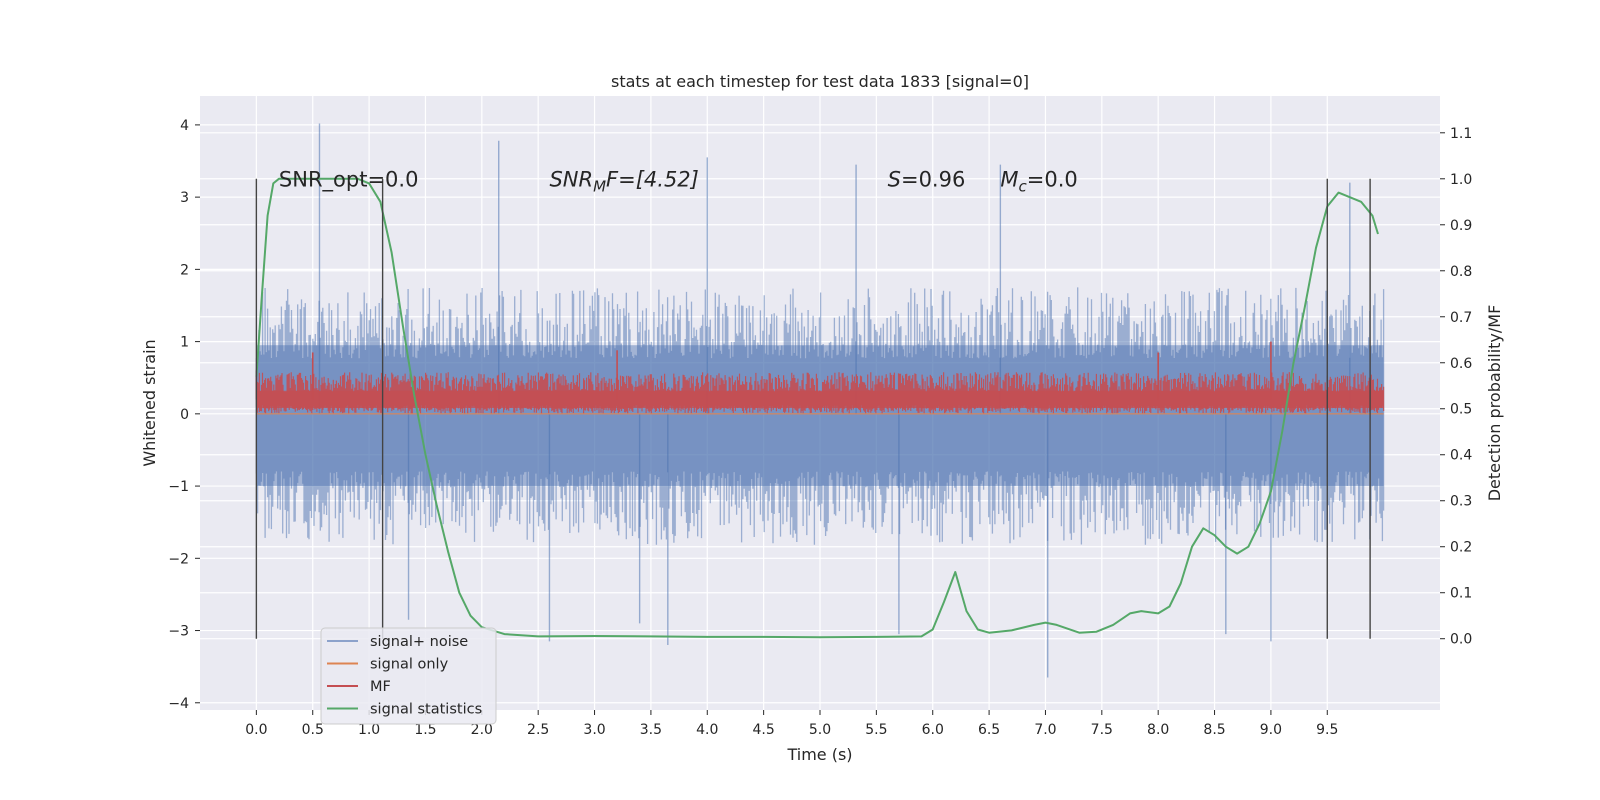  What do you see at coordinates (1214, 730) in the screenshot?
I see `x-tick-label: 8.5` at bounding box center [1214, 730].